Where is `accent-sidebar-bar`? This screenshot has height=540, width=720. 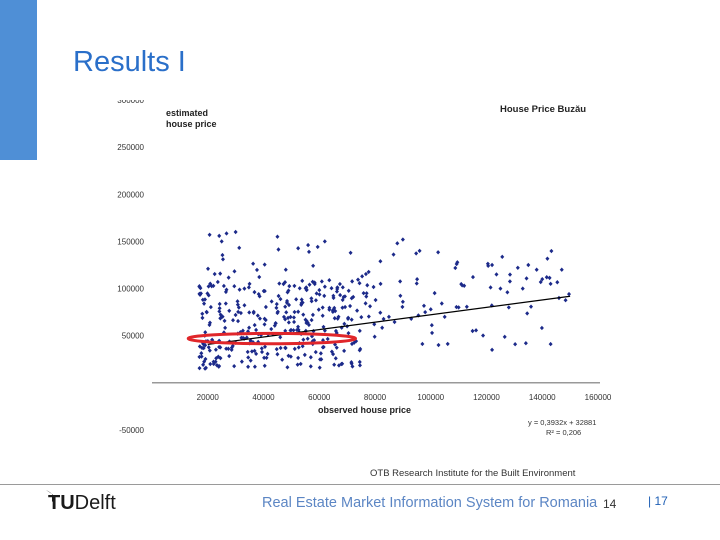 accent-sidebar-bar is located at coordinates (18, 80).